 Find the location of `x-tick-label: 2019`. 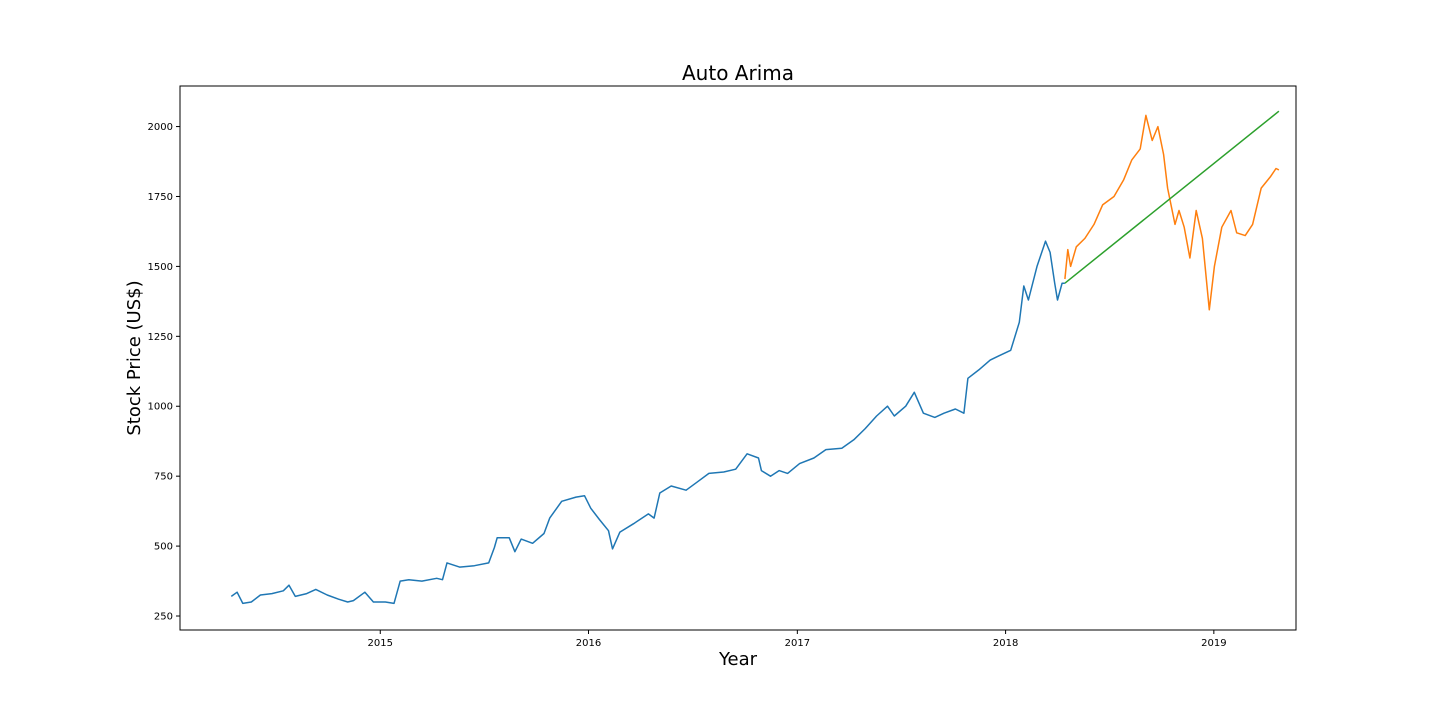

x-tick-label: 2019 is located at coordinates (1213, 643).